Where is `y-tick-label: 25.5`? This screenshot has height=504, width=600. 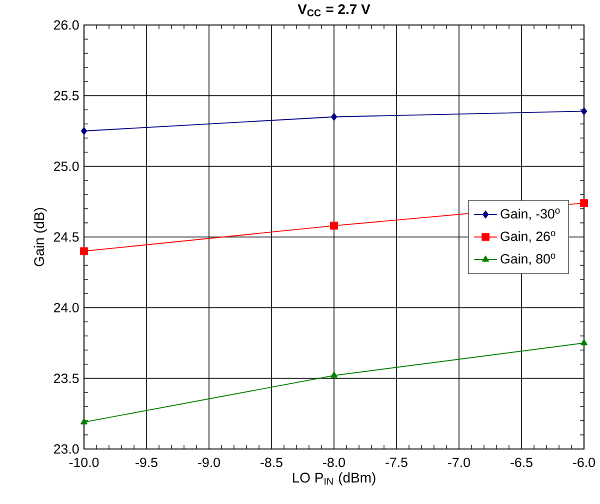
y-tick-label: 25.5 is located at coordinates (66, 95).